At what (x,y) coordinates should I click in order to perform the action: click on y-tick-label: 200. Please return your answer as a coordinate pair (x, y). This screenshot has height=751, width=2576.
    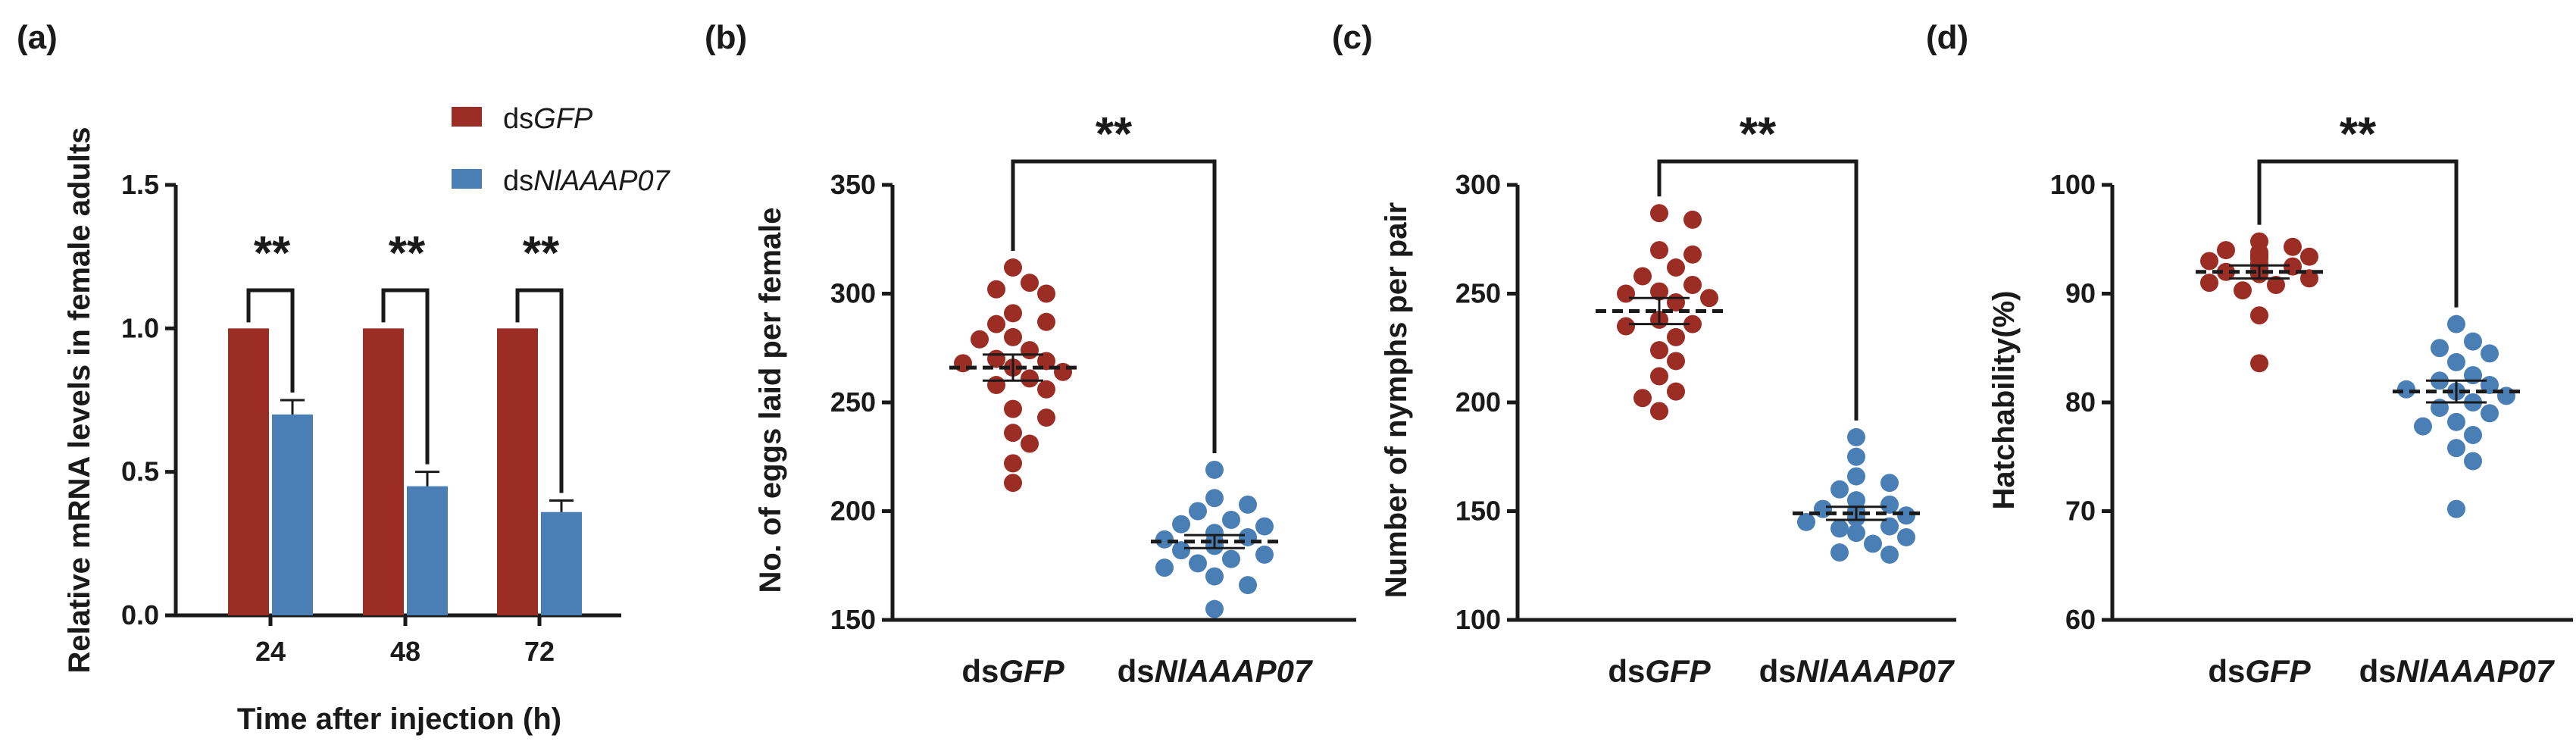
    Looking at the image, I should click on (853, 511).